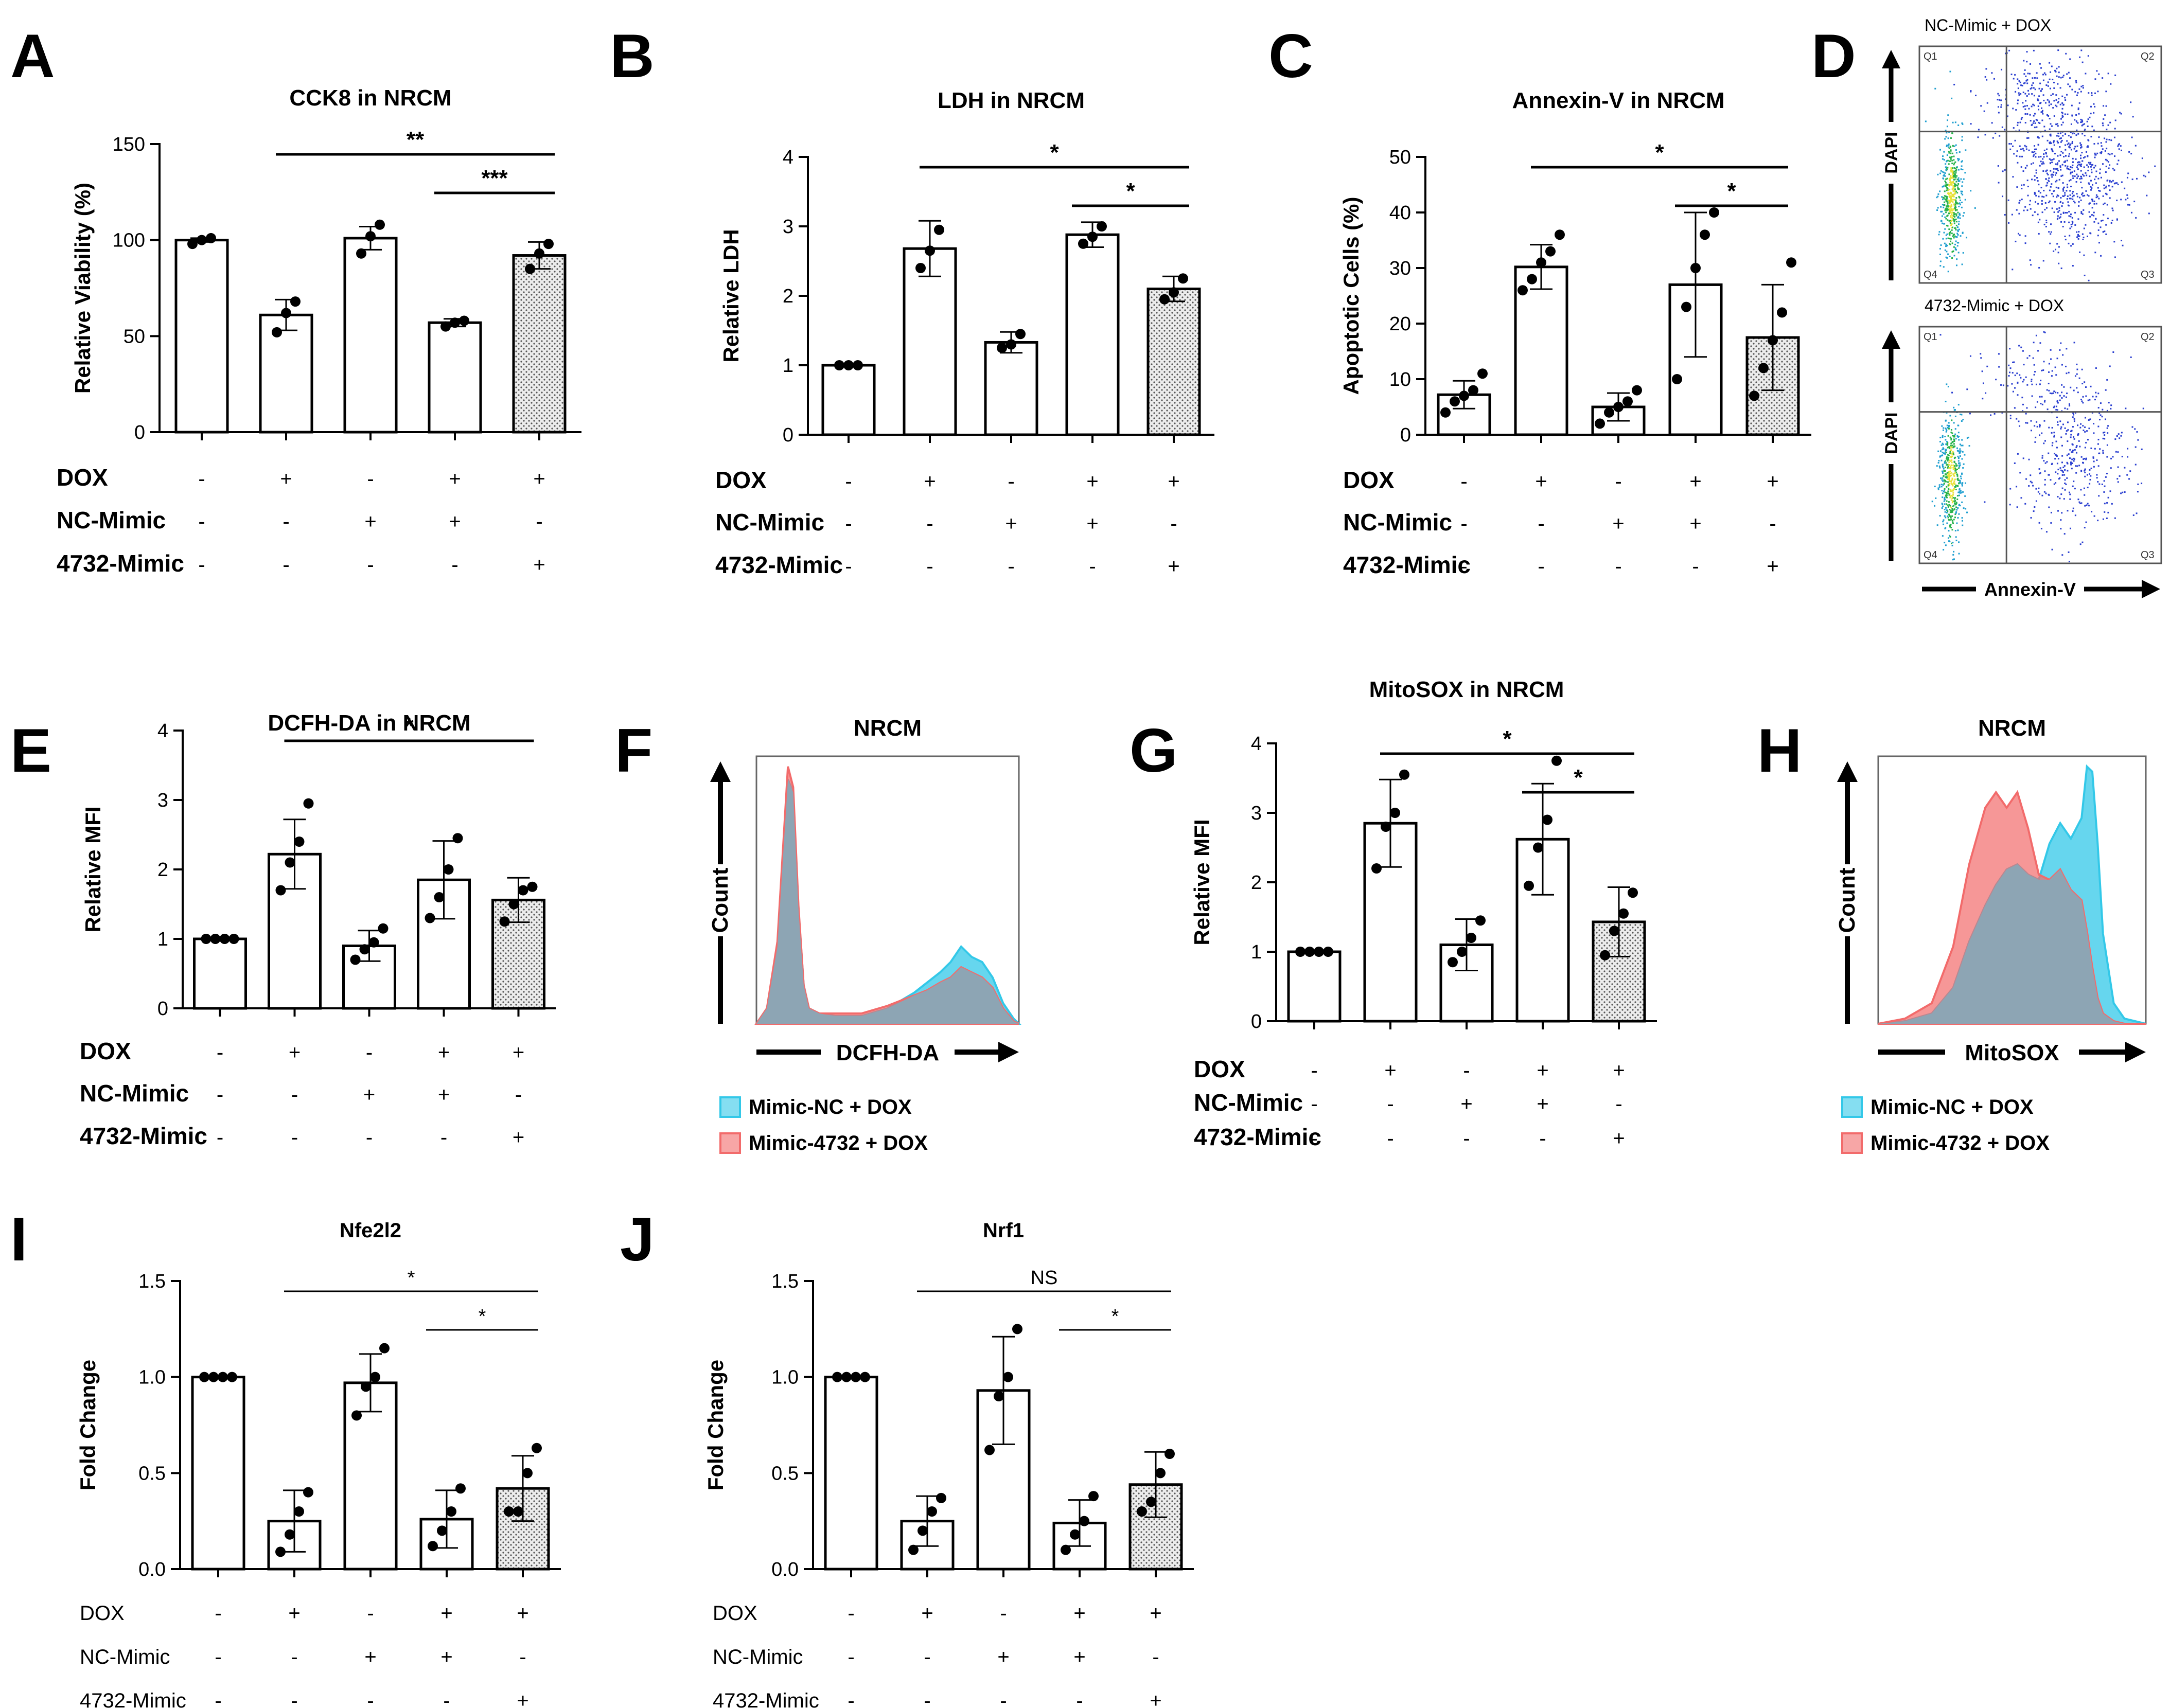 Image resolution: width=2170 pixels, height=1708 pixels. What do you see at coordinates (887, 1052) in the screenshot?
I see `x-axis-label: DCFH-DA` at bounding box center [887, 1052].